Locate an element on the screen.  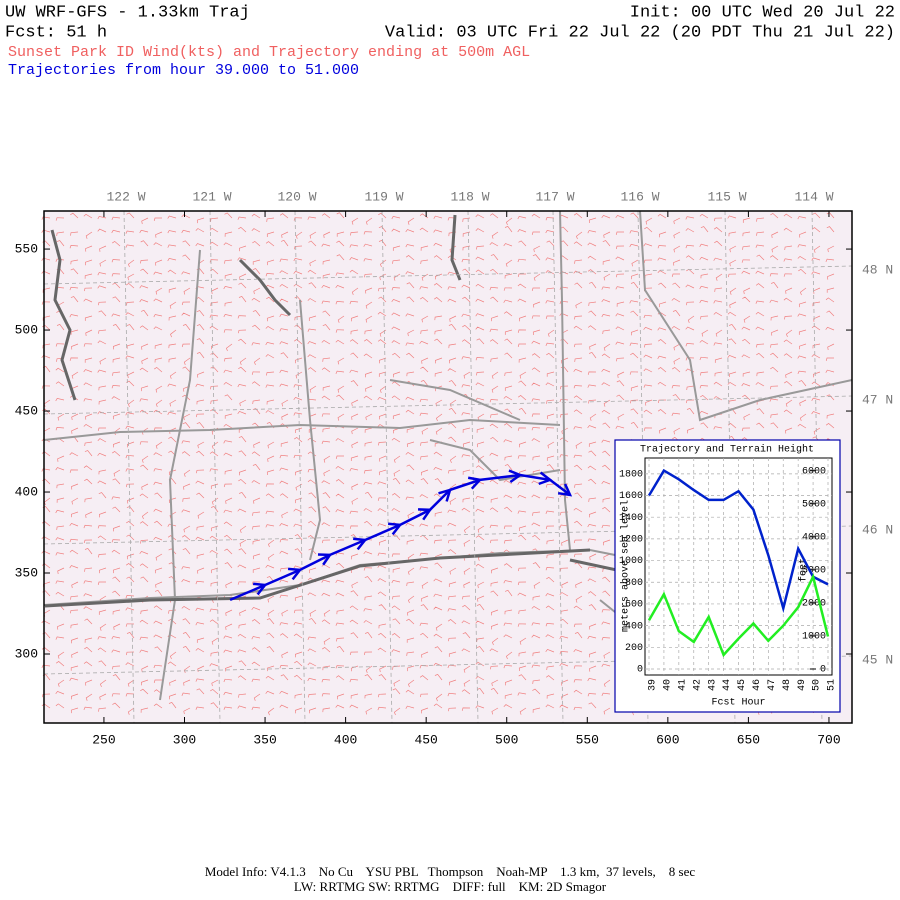
inset-frame is located at coordinates (727, 576).